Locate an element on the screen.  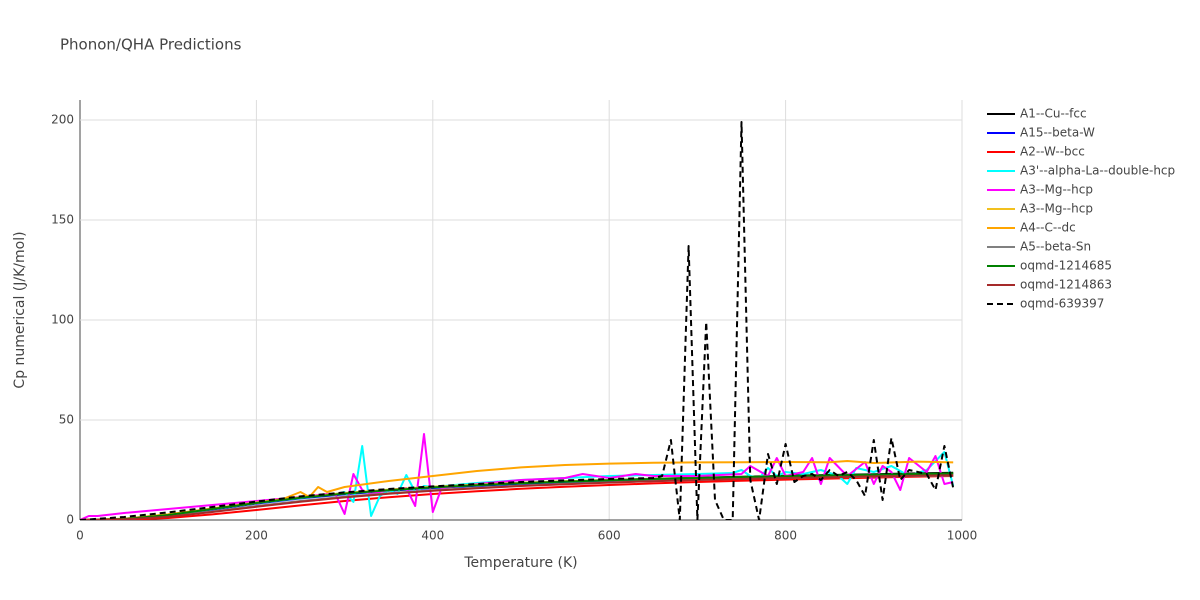
x-tick-label: 200 is located at coordinates (256, 536).